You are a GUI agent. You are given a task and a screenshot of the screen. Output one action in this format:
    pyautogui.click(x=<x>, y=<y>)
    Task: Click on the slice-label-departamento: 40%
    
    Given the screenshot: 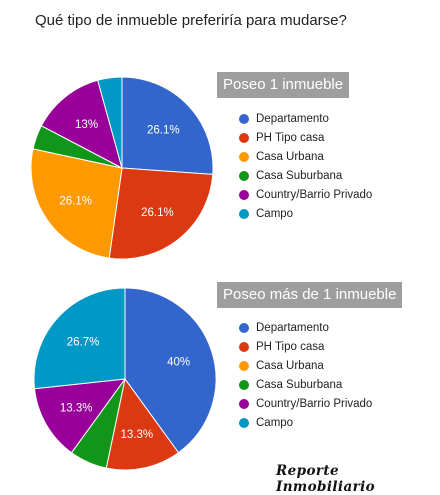 What is the action you would take?
    pyautogui.click(x=178, y=363)
    